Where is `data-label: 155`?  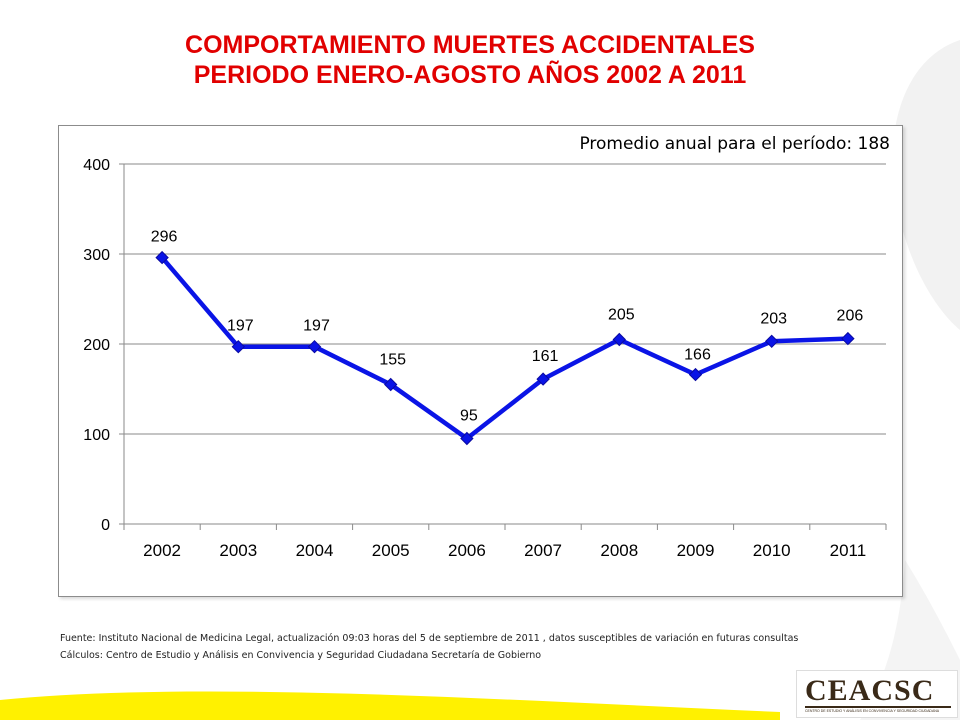 data-label: 155 is located at coordinates (392, 360).